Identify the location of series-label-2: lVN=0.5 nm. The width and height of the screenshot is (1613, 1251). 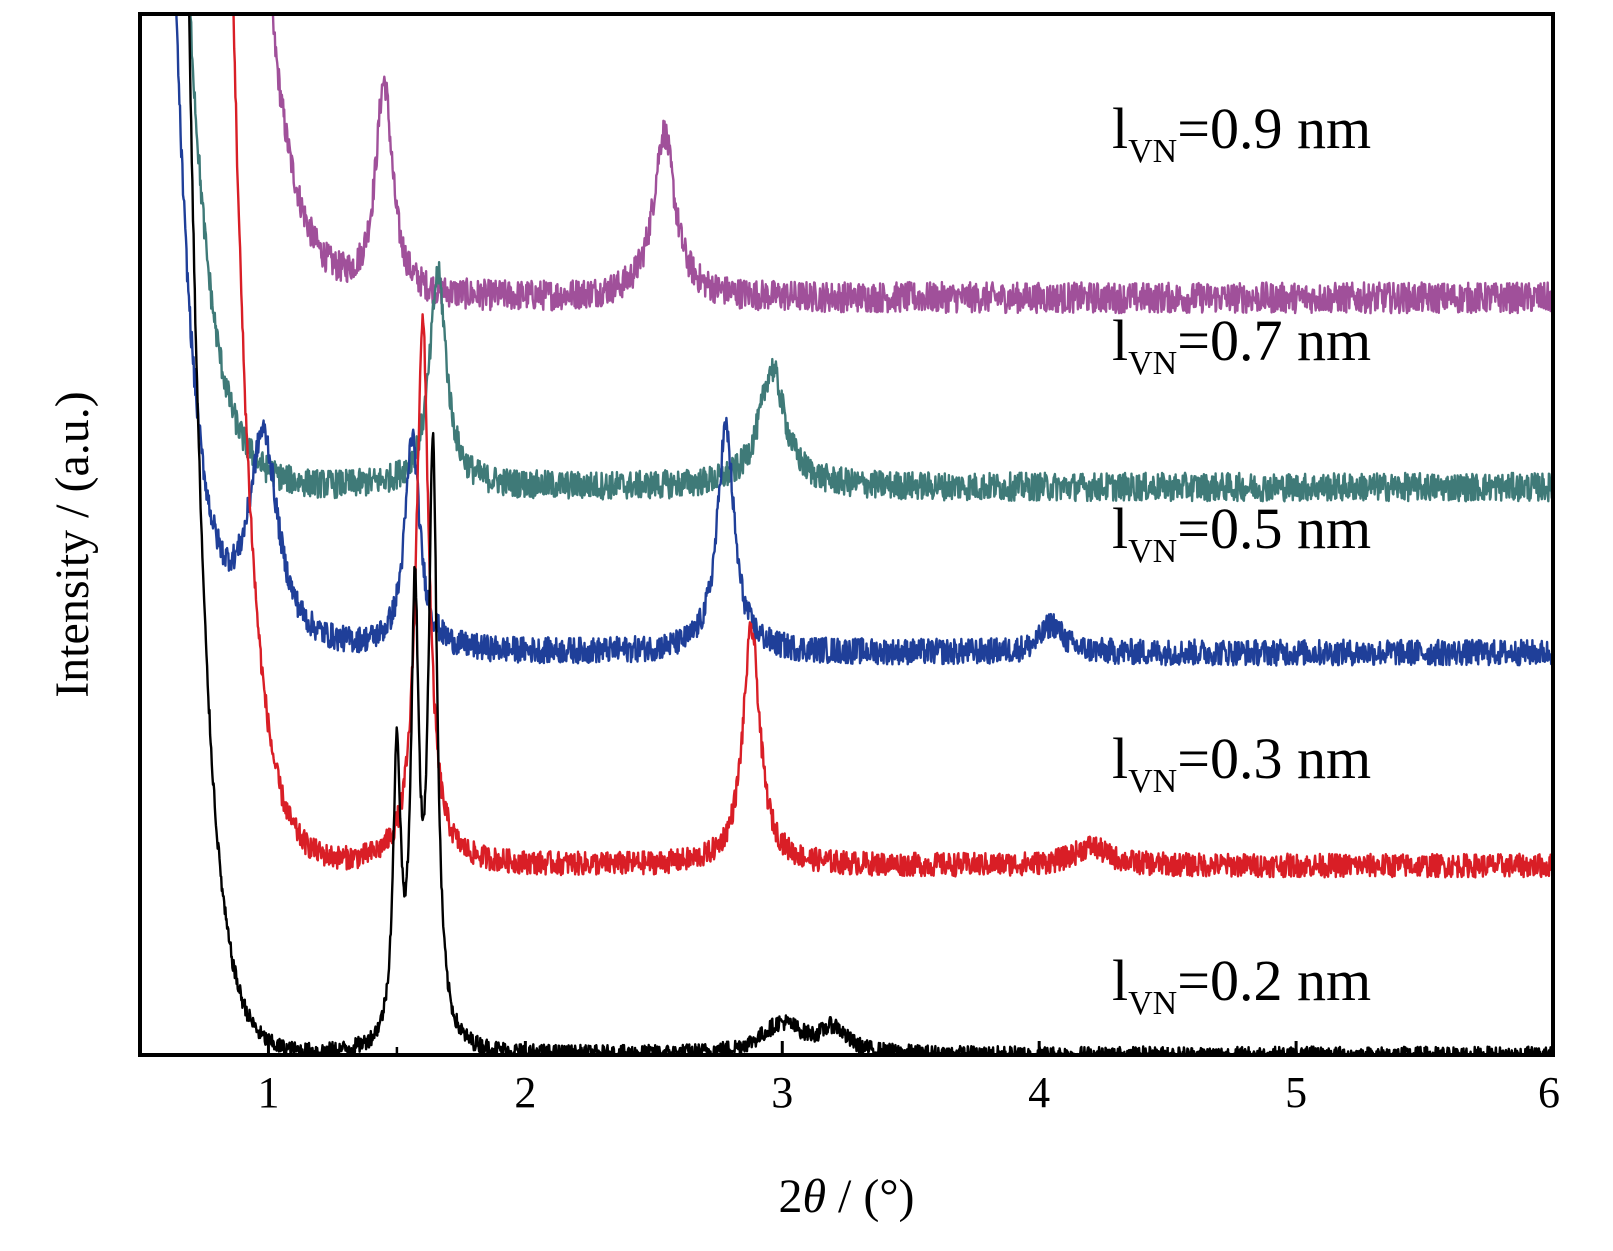
(1241, 533).